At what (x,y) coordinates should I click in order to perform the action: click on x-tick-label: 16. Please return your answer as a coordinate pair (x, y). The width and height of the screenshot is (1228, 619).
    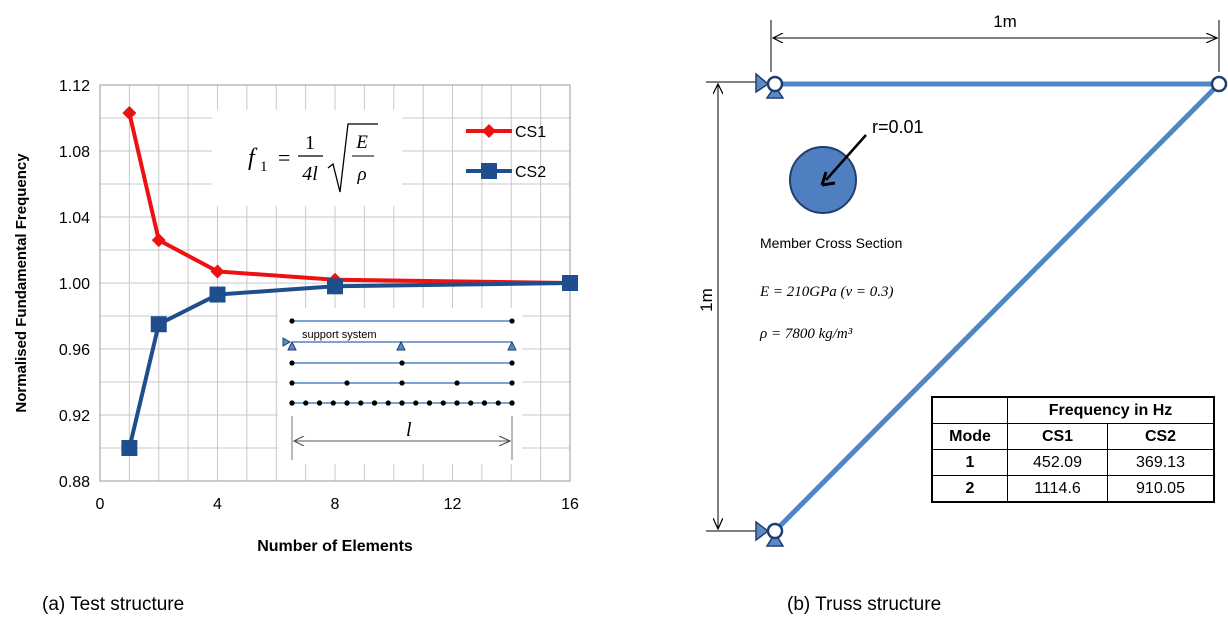
    Looking at the image, I should click on (570, 504).